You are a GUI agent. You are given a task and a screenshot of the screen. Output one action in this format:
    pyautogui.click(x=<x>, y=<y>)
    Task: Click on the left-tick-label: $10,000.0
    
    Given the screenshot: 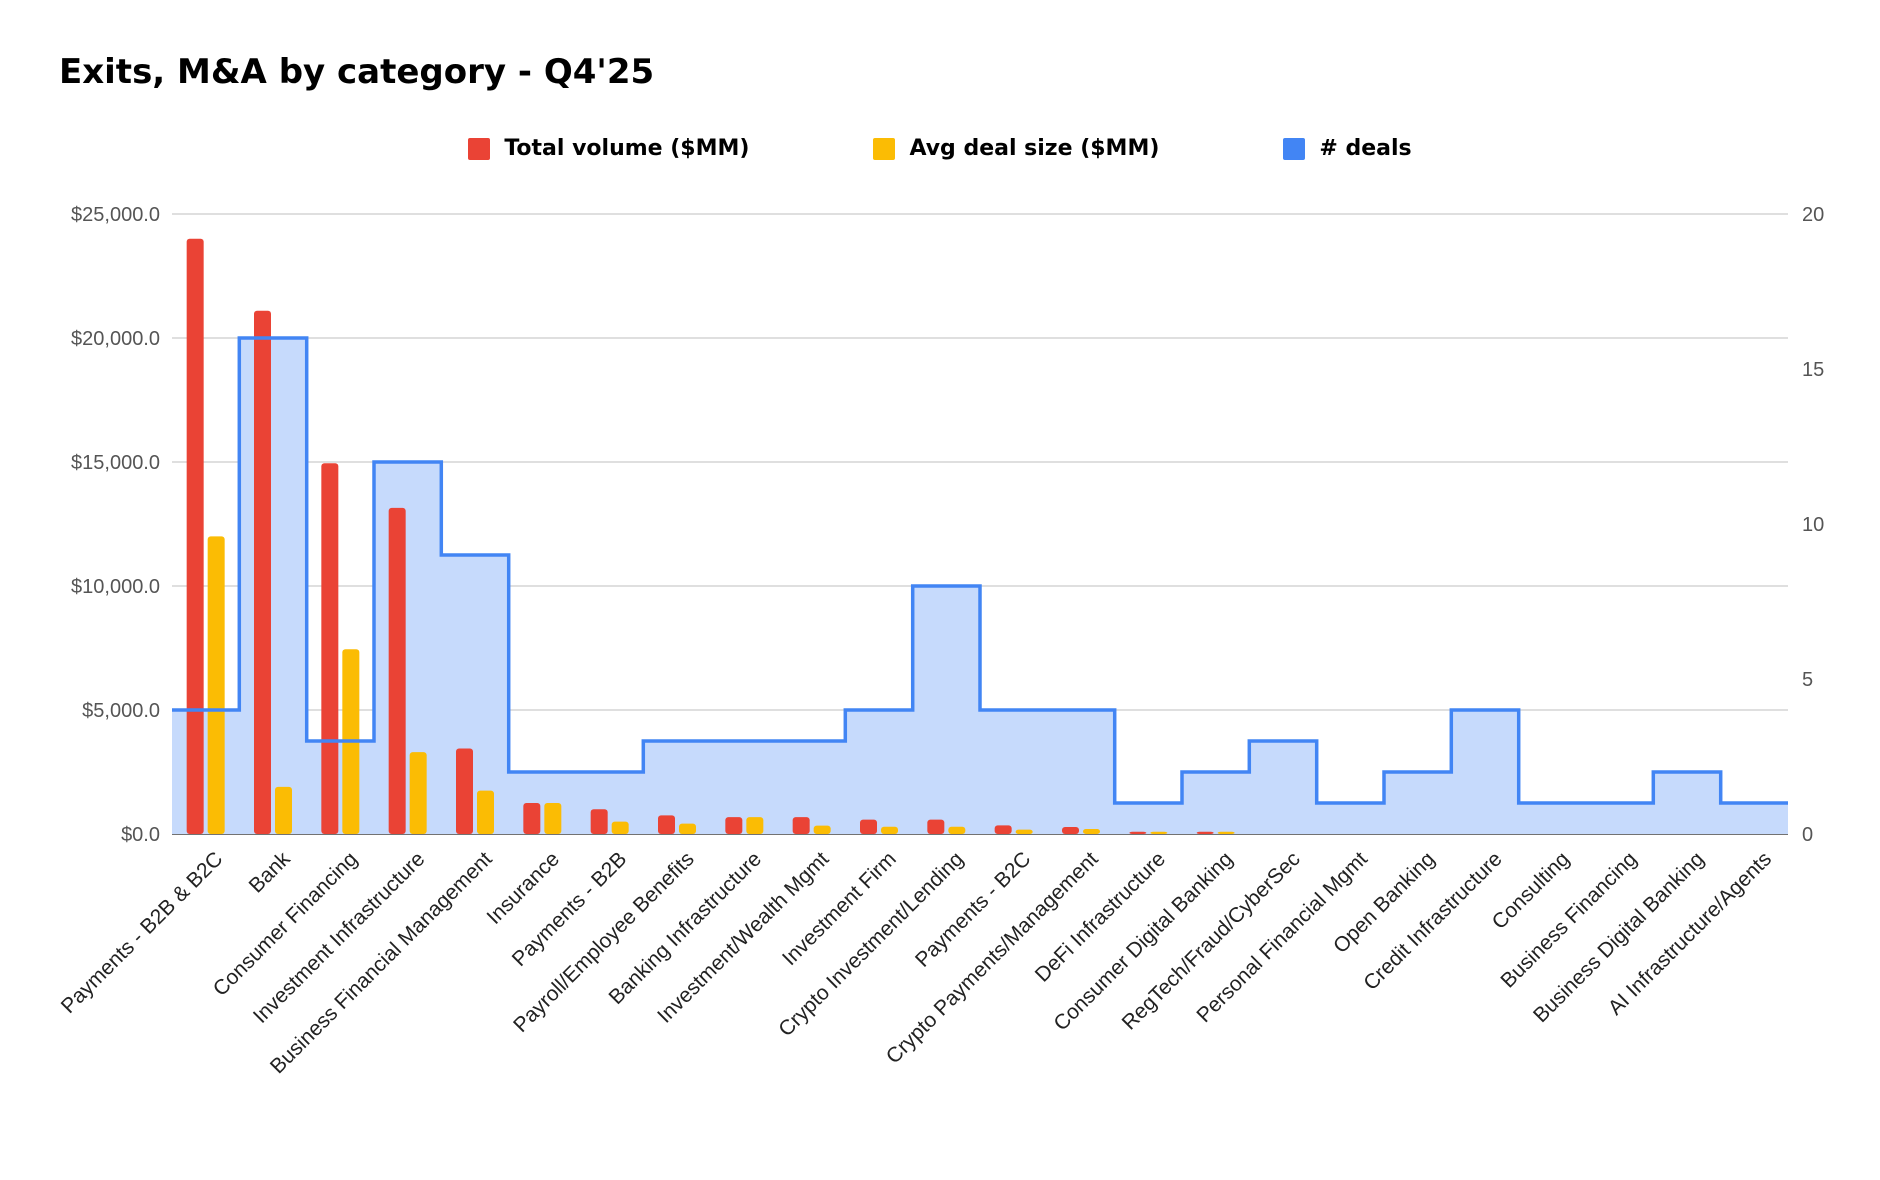 What is the action you would take?
    pyautogui.click(x=115, y=587)
    